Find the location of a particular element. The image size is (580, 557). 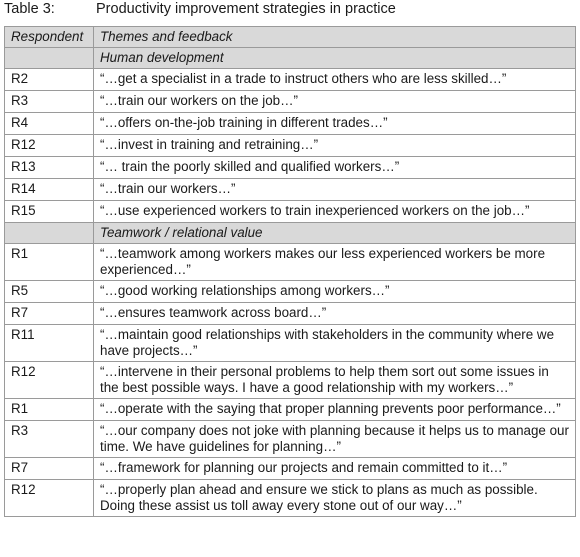

feedback-cell: “…ensures teamwork across board…” is located at coordinates (334, 313).